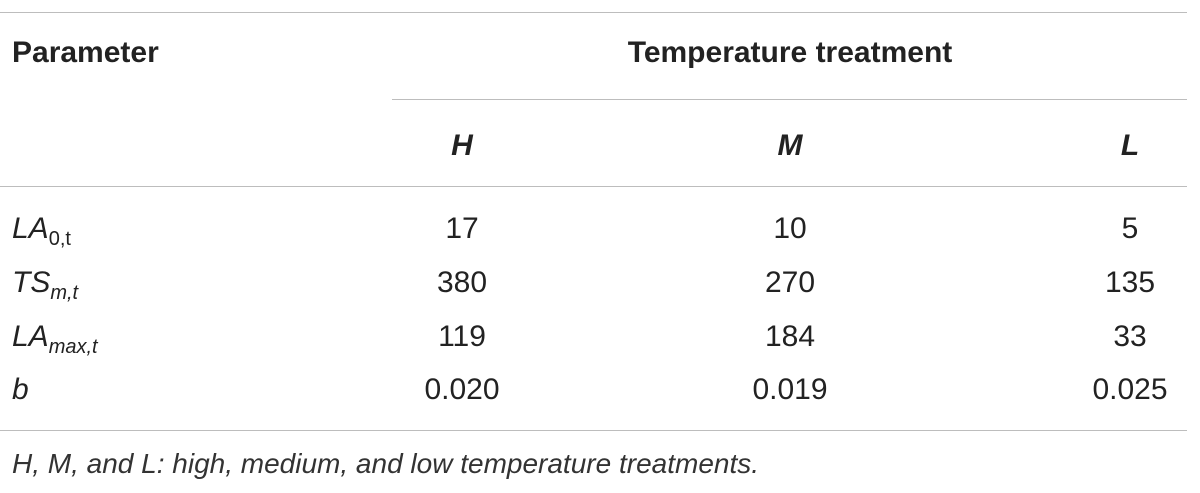 This screenshot has width=1200, height=493. I want to click on header-bottom-rule, so click(593, 186).